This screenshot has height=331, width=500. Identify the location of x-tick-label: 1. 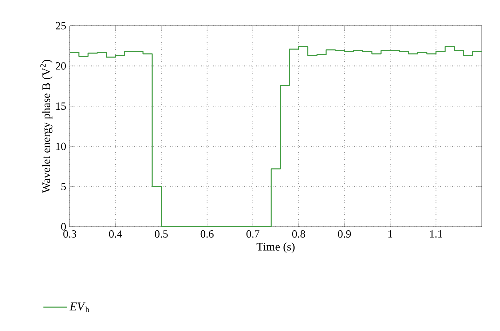
(390, 234).